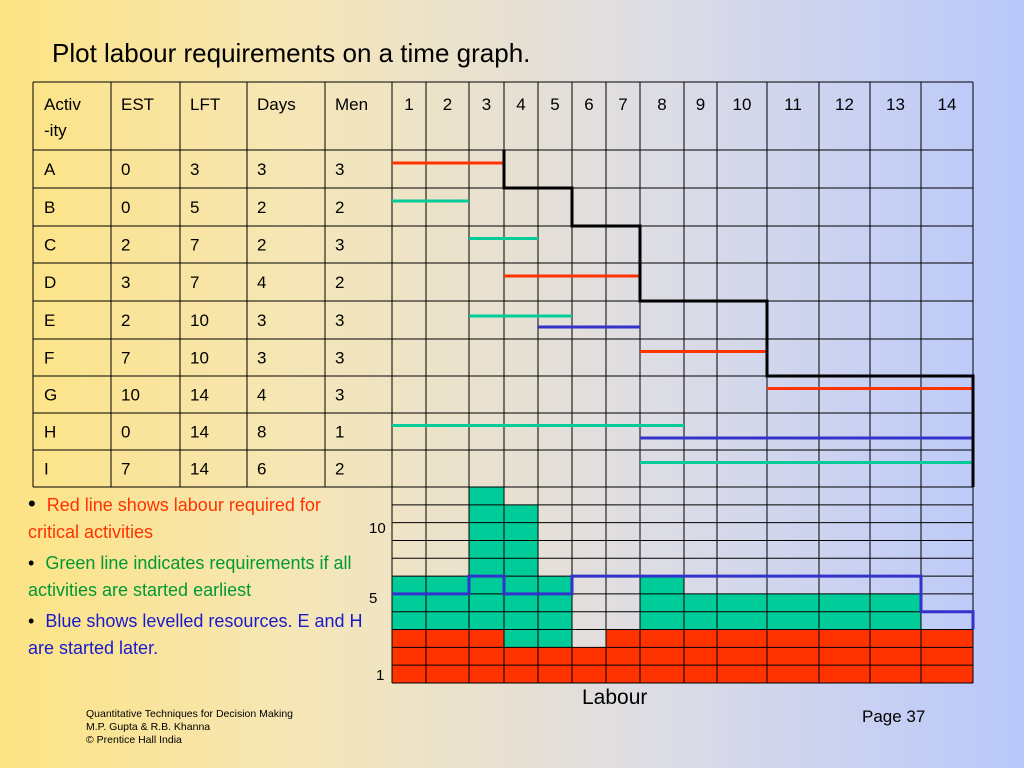 This screenshot has width=1024, height=768. I want to click on cell-est-D: 3, so click(125, 282).